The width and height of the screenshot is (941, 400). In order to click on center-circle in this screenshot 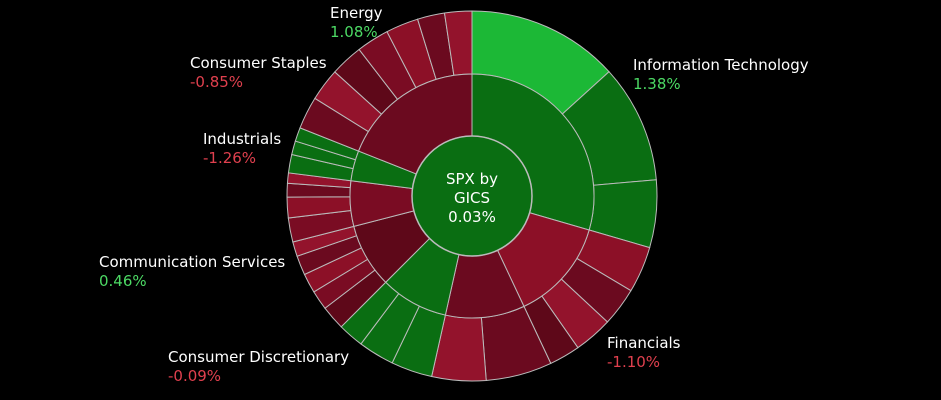, I will do `click(472, 196)`.